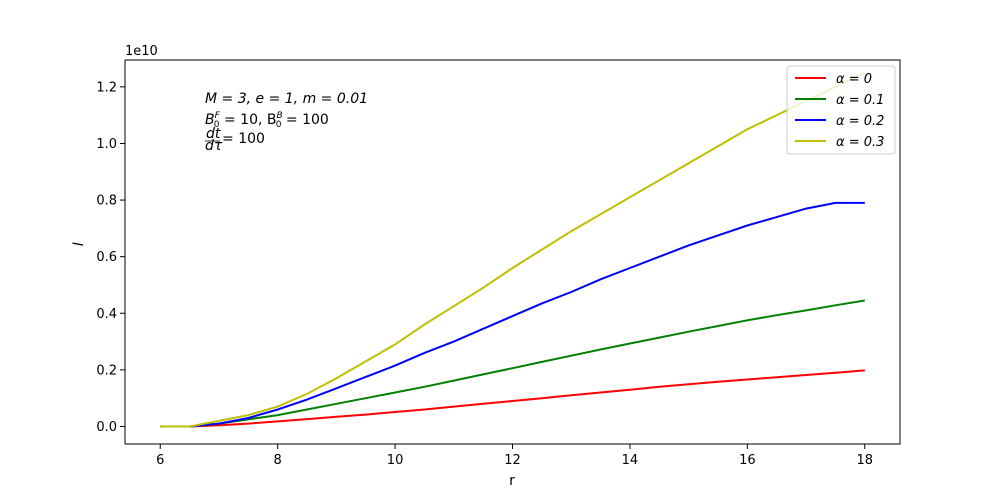 This screenshot has height=500, width=1000. Describe the element at coordinates (512, 460) in the screenshot. I see `x-tick-label: 12` at that location.